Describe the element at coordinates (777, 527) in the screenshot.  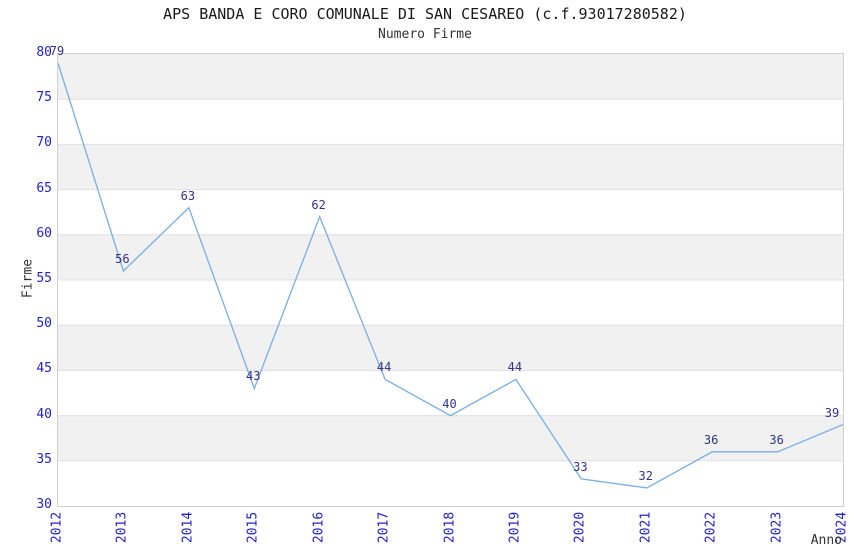
I see `x-tick-label: 2023` at that location.